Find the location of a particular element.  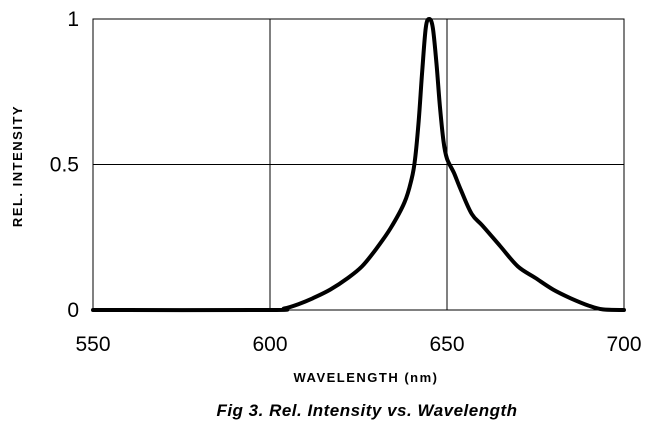

y-tick-label: 0.5 is located at coordinates (64, 165).